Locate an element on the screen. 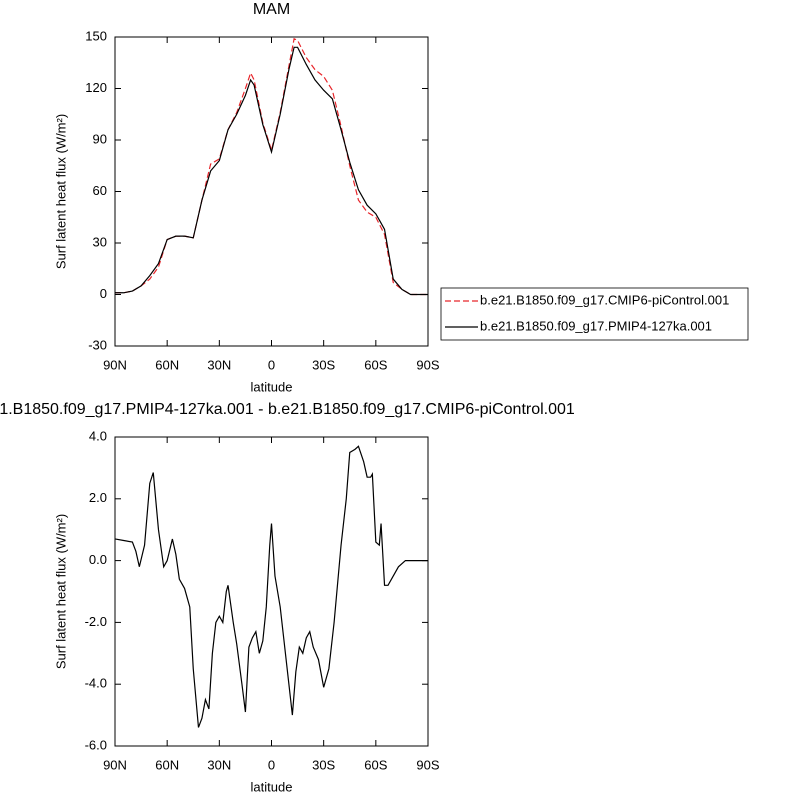 The image size is (800, 800). legend-box is located at coordinates (594, 314).